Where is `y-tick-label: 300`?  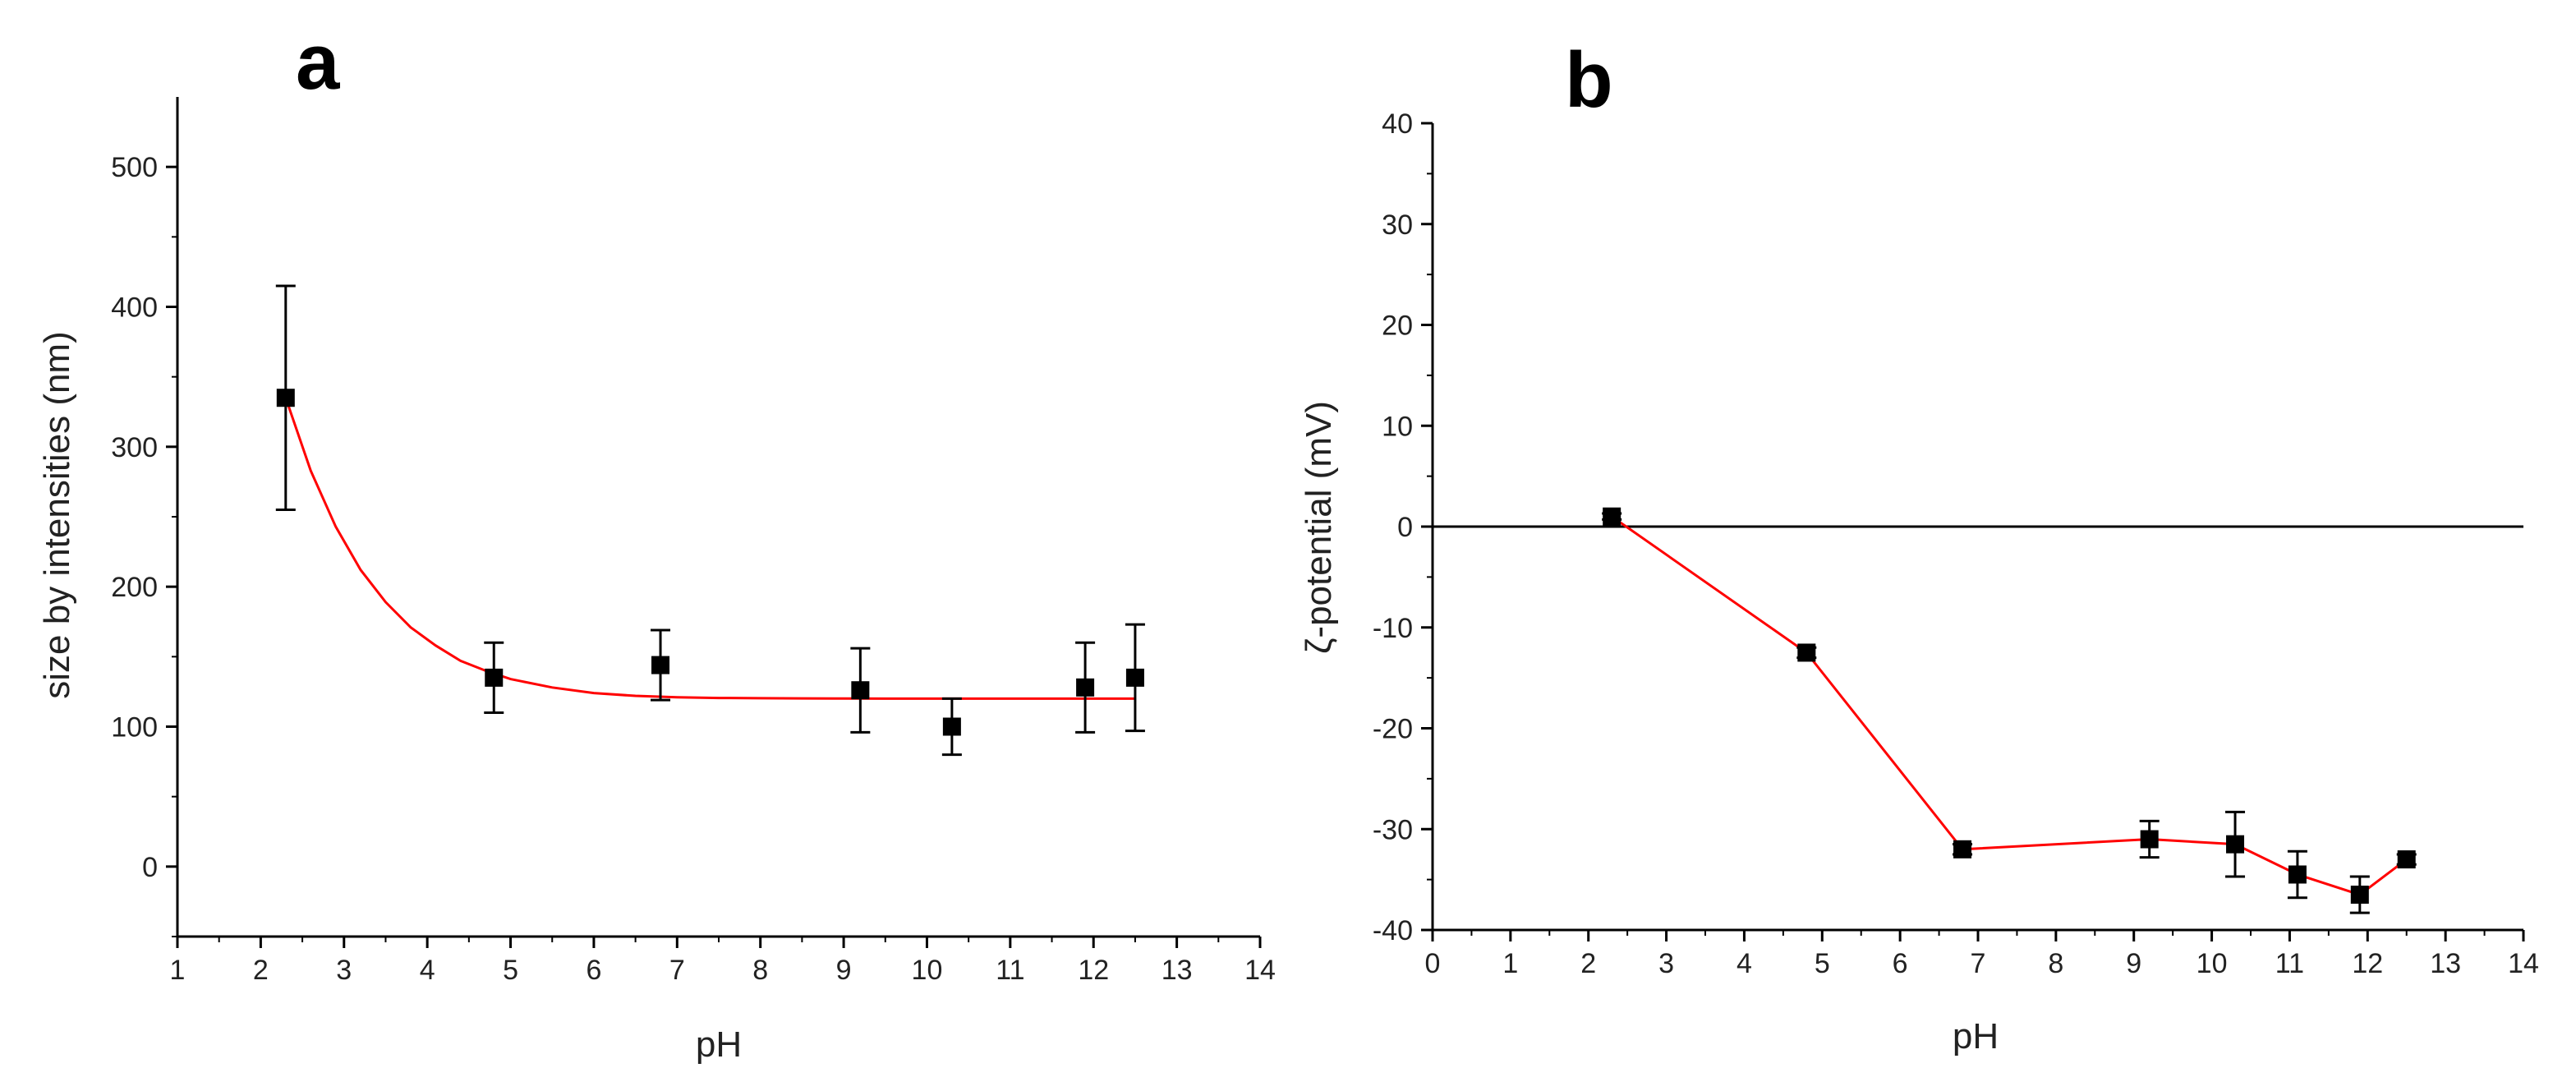
y-tick-label: 300 is located at coordinates (134, 447).